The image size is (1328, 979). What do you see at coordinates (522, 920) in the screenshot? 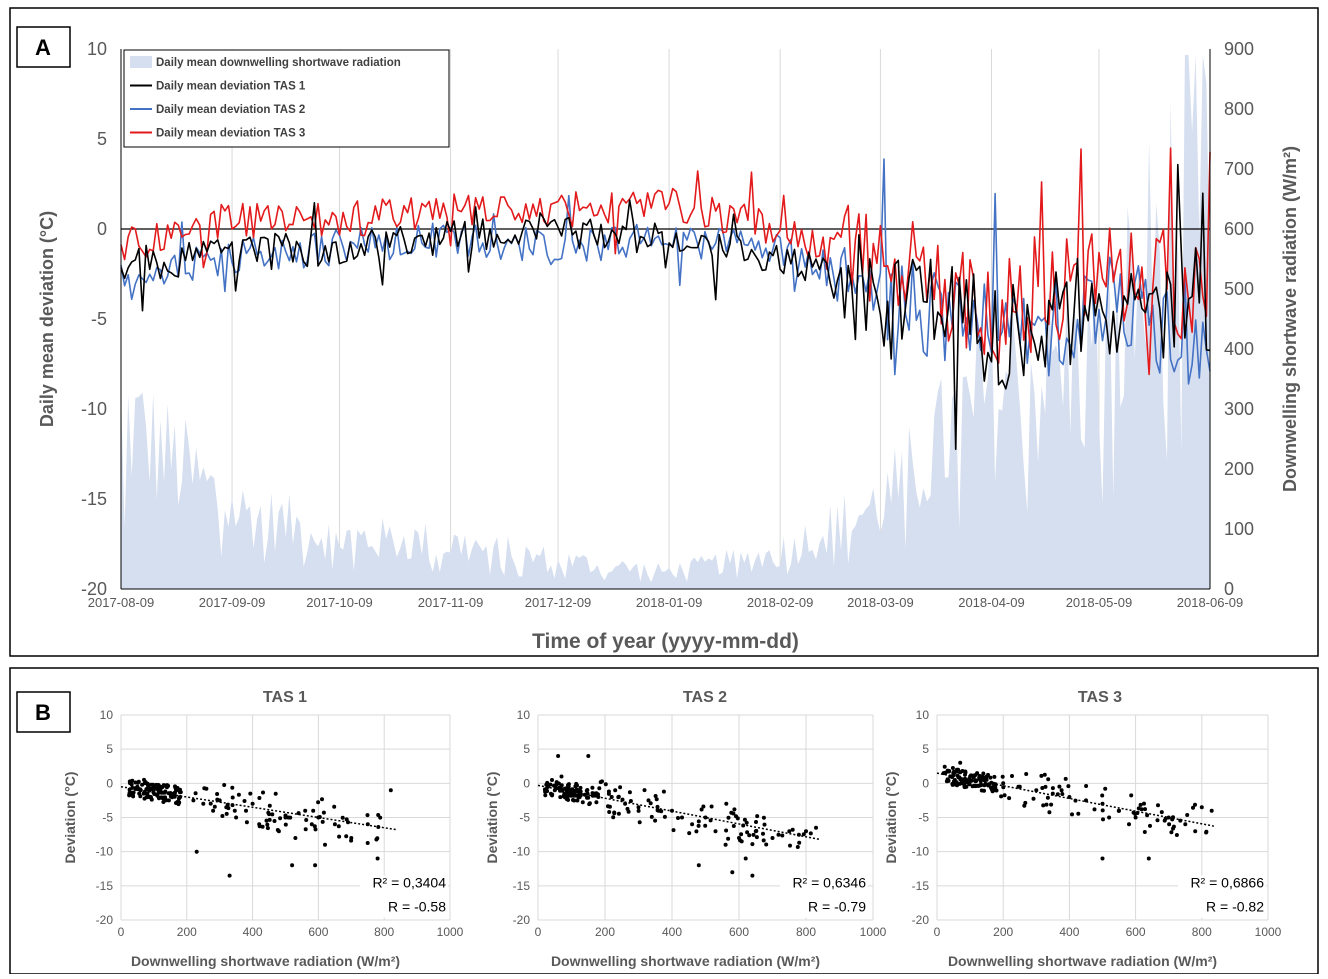
I see `y-tick-label: -20` at bounding box center [522, 920].